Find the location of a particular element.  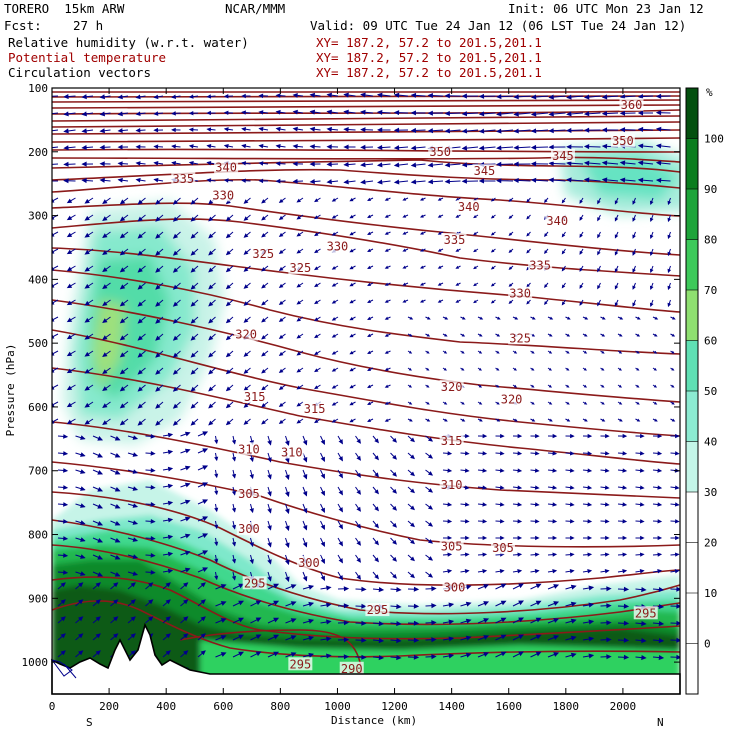

colorbar-label: 100 is located at coordinates (714, 139).